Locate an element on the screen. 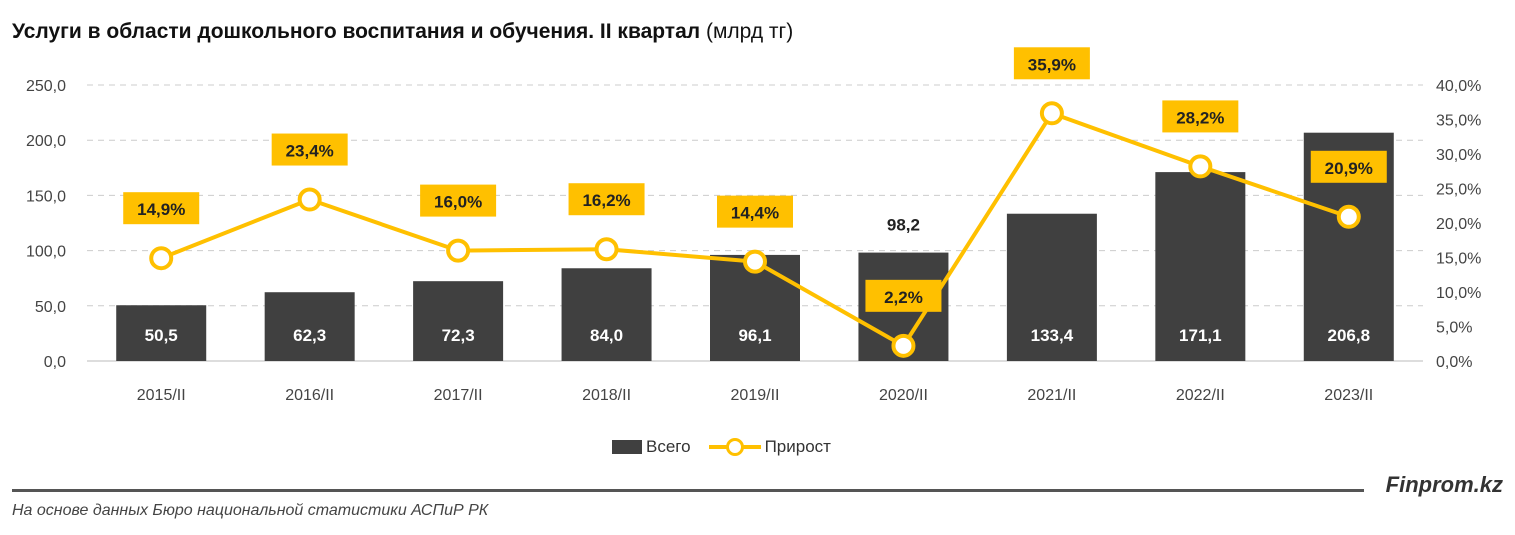 The image size is (1515, 535). y-left-tick: 250,0 is located at coordinates (46, 86).